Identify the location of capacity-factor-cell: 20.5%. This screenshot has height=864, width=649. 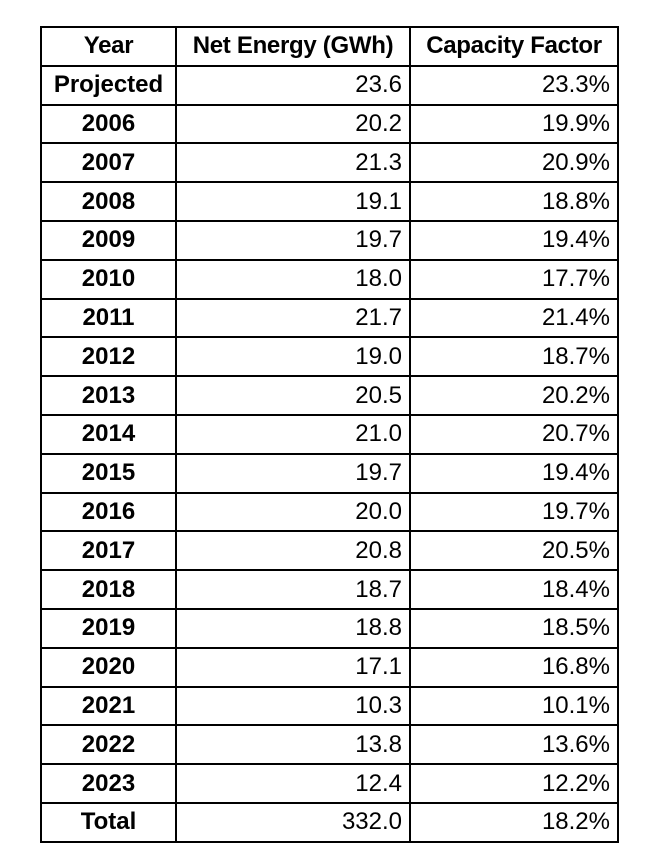
(514, 551).